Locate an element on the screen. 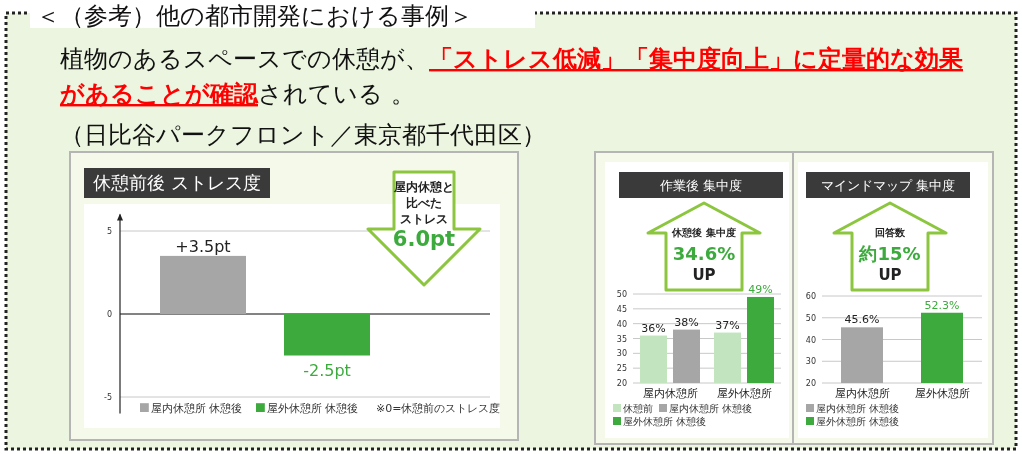 The width and height of the screenshot is (1022, 454). text: 回答数 is located at coordinates (890, 232).